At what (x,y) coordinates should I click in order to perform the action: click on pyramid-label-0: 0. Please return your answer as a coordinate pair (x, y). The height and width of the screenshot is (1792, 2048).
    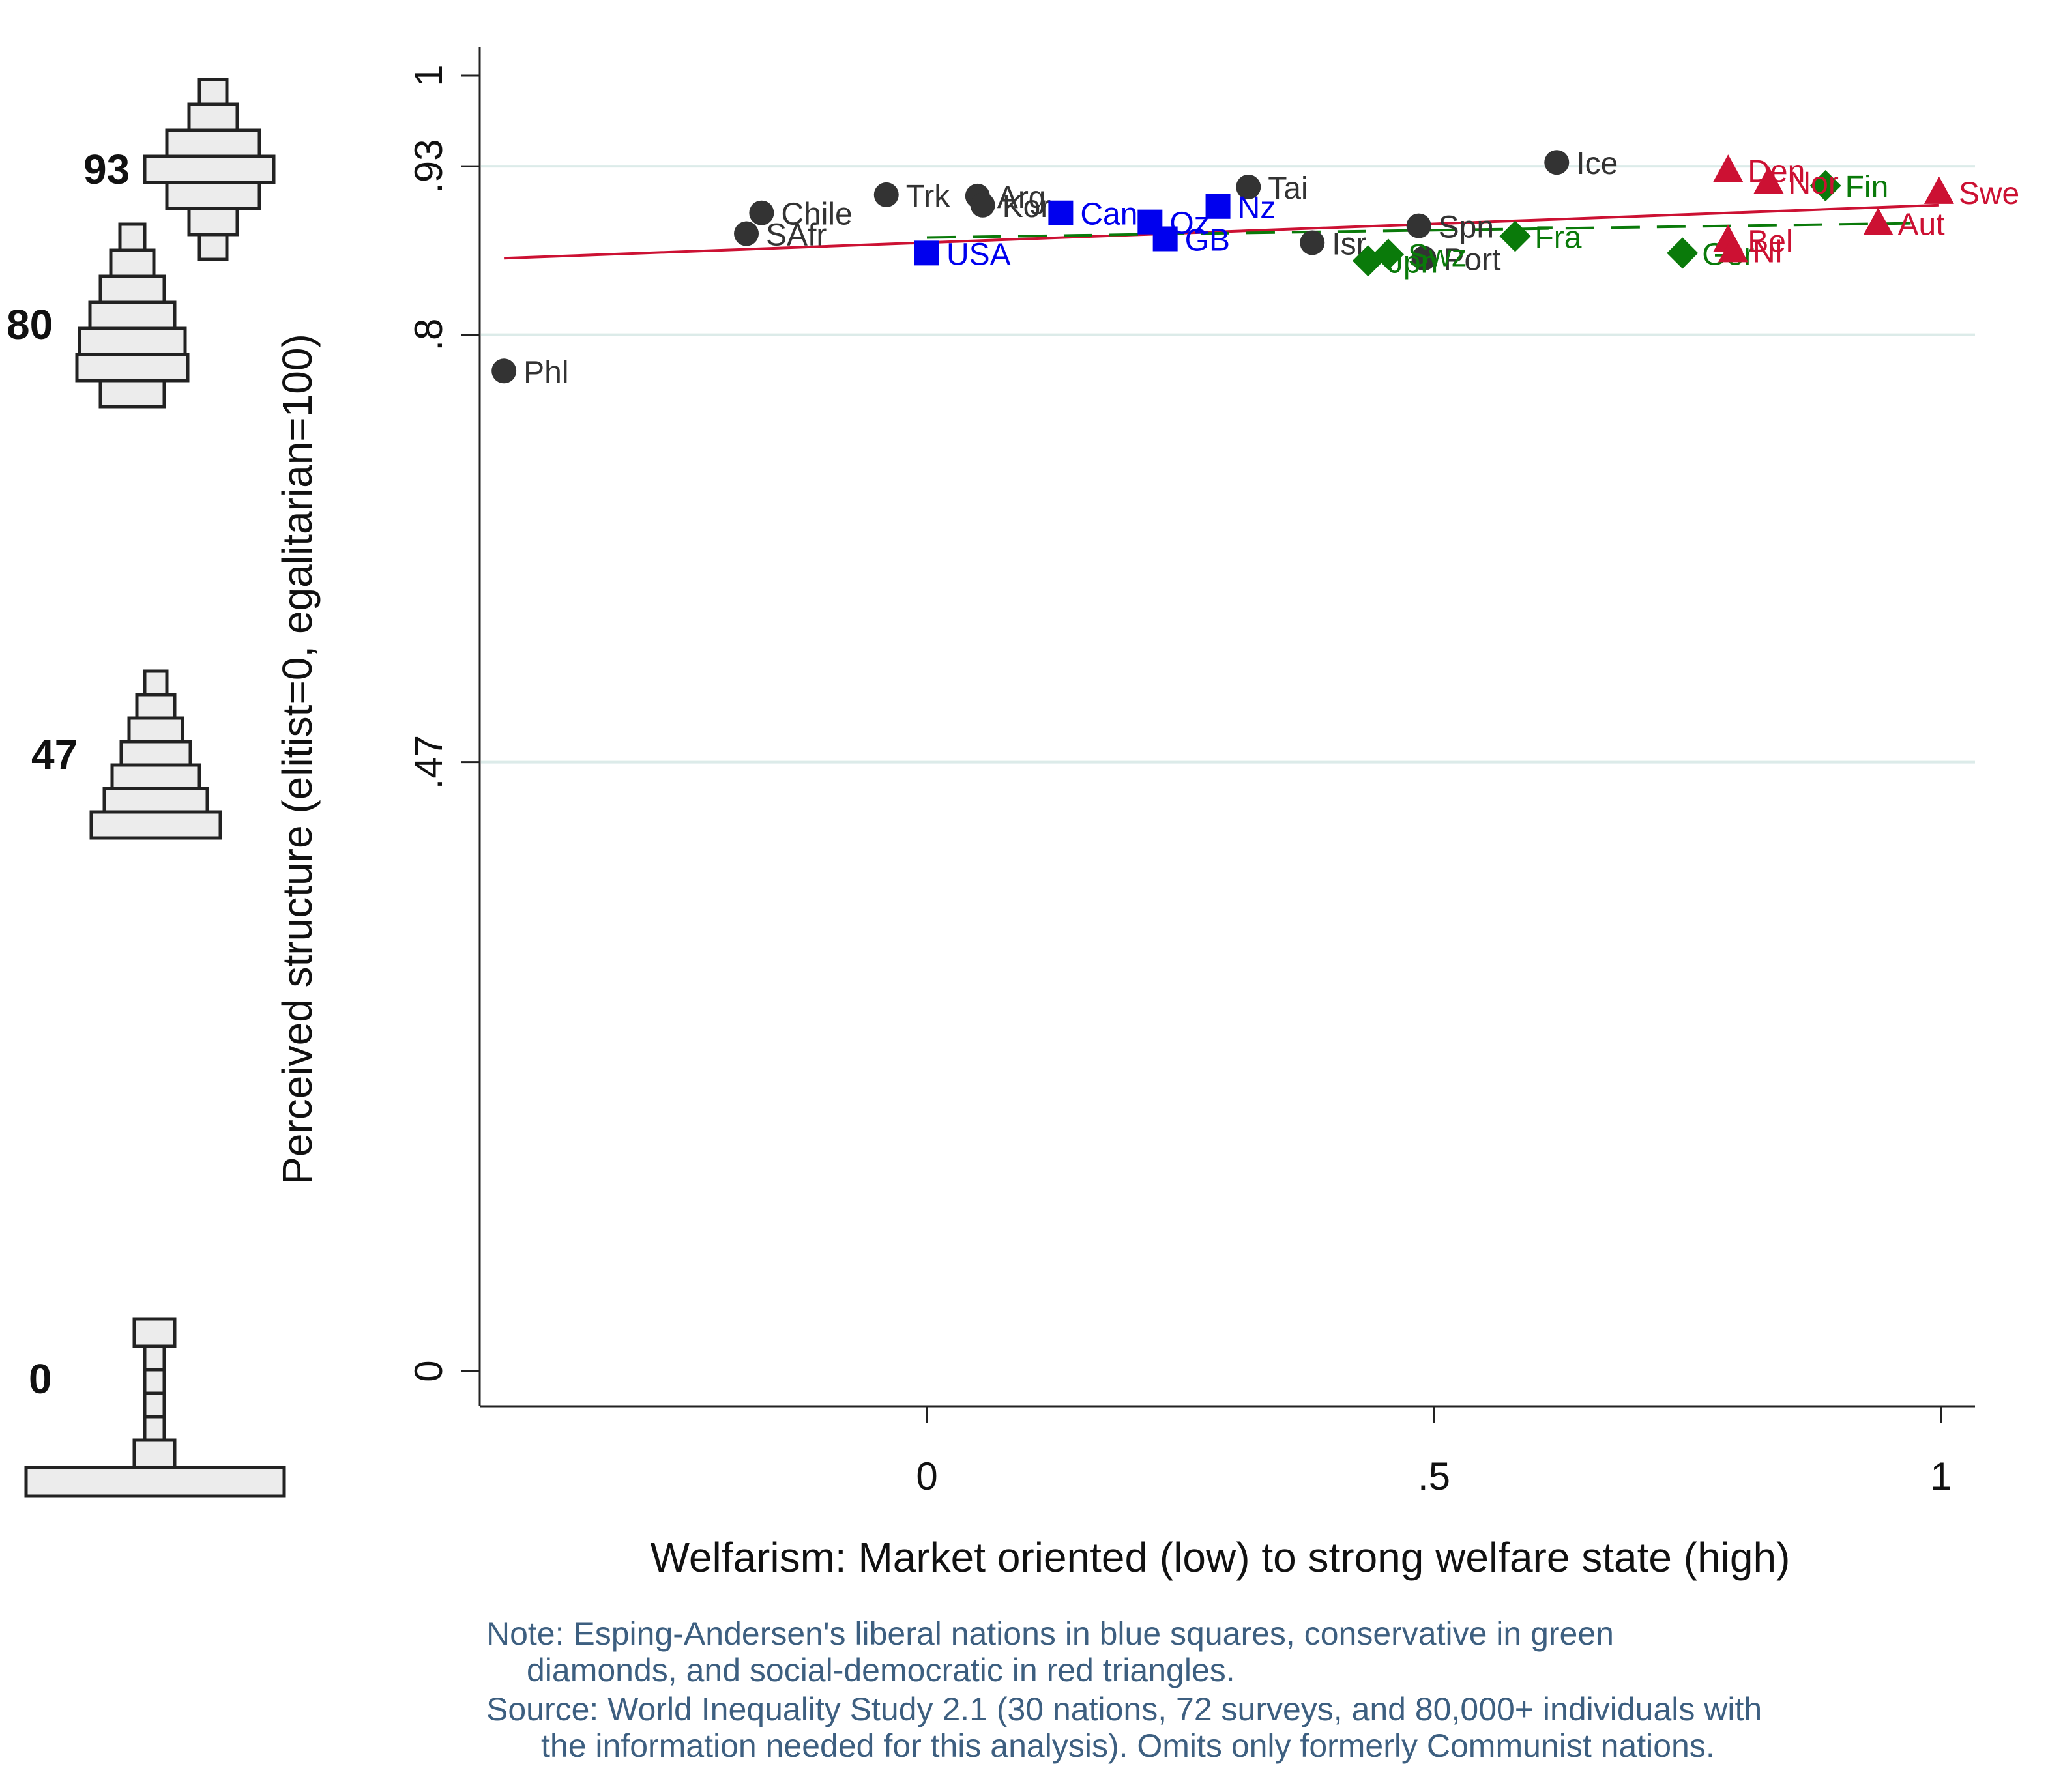
    Looking at the image, I should click on (40, 1378).